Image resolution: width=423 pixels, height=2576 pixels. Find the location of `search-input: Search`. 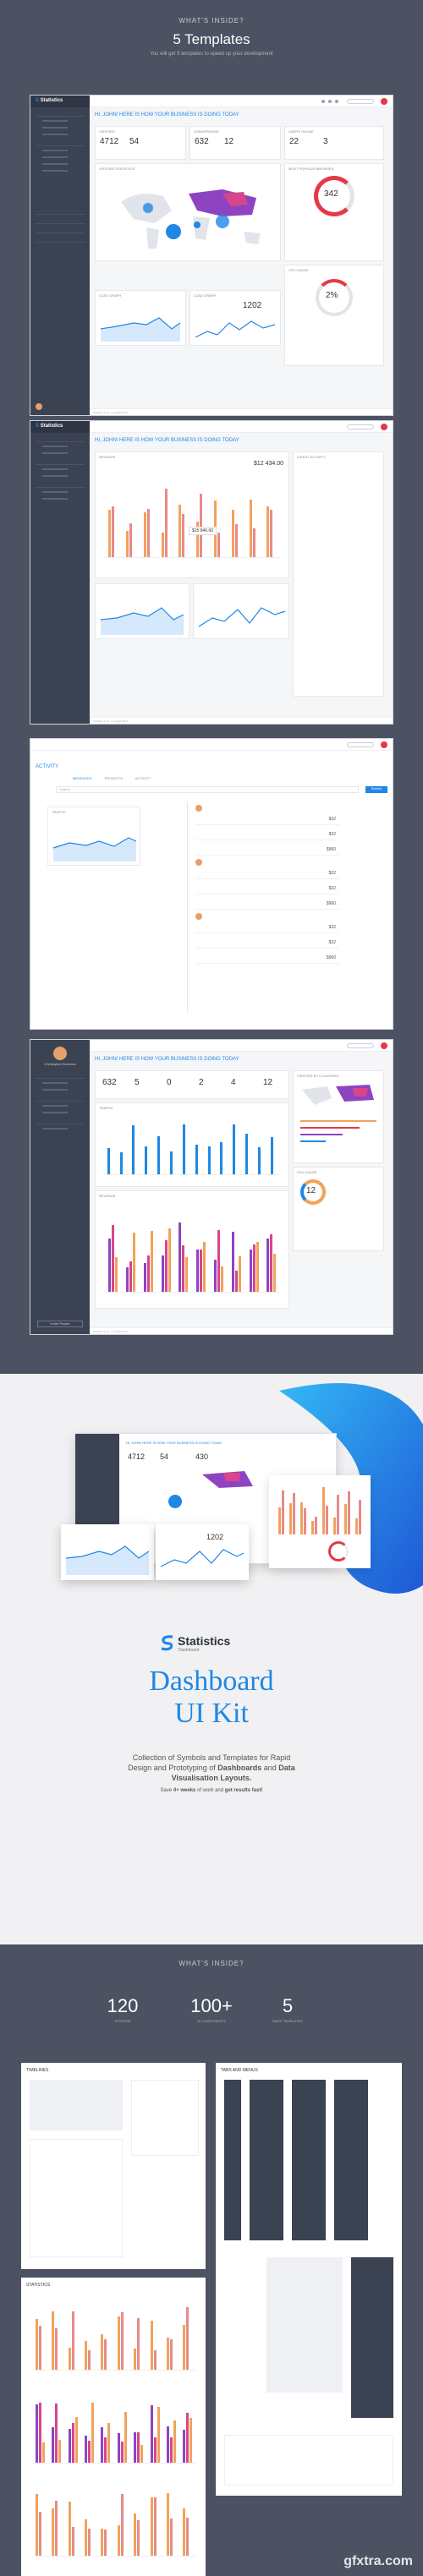

search-input: Search is located at coordinates (207, 789).